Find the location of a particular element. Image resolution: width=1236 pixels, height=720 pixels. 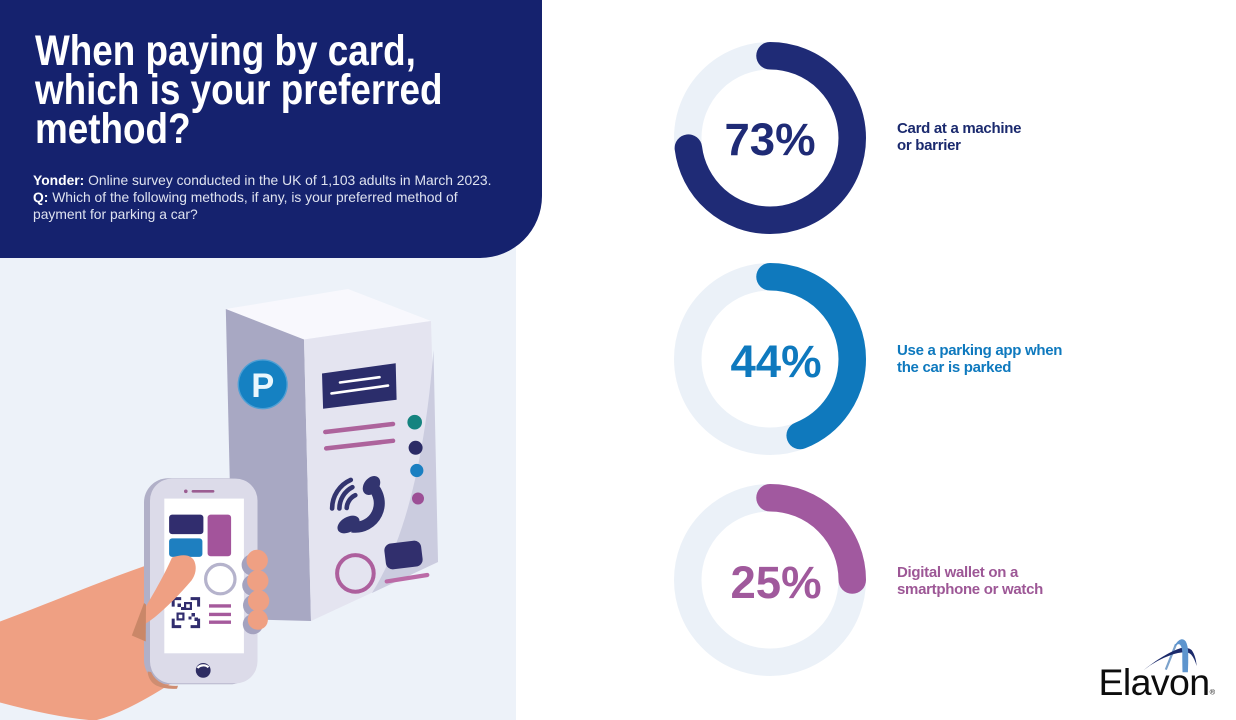

svg-text: P is located at coordinates (262, 386).